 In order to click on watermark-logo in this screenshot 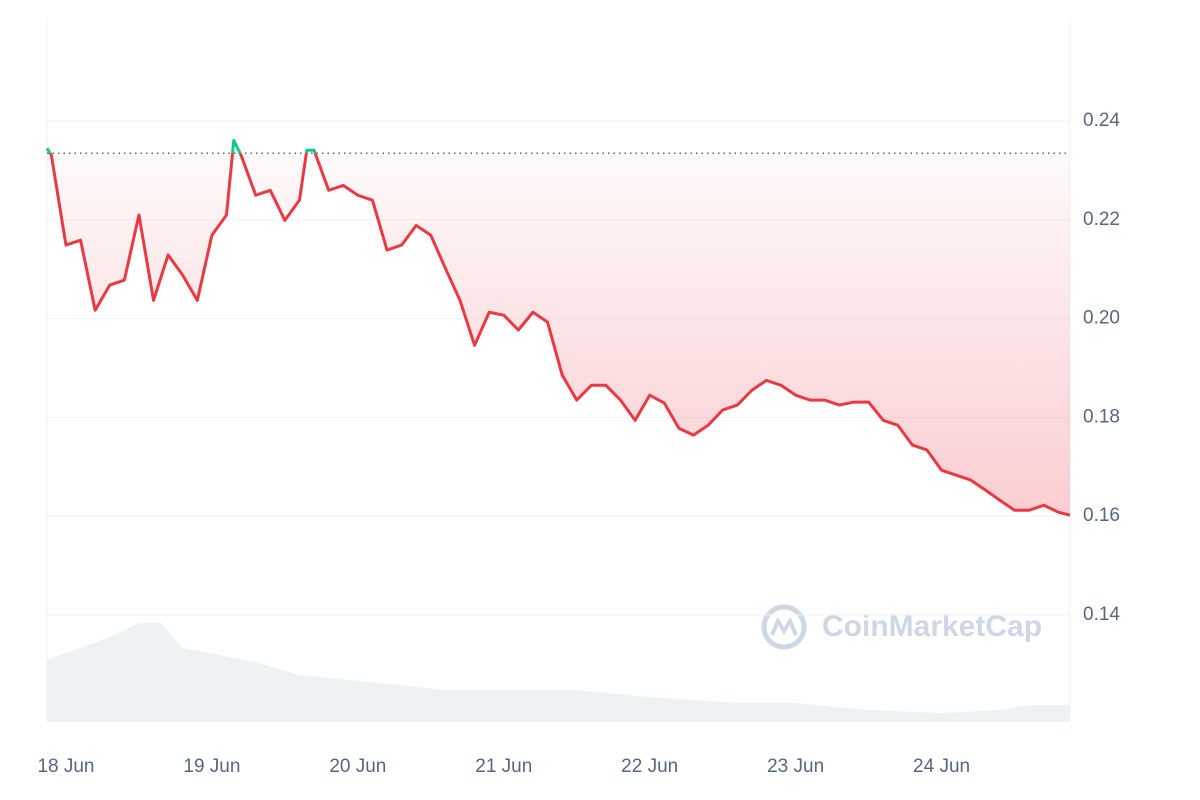, I will do `click(784, 627)`.